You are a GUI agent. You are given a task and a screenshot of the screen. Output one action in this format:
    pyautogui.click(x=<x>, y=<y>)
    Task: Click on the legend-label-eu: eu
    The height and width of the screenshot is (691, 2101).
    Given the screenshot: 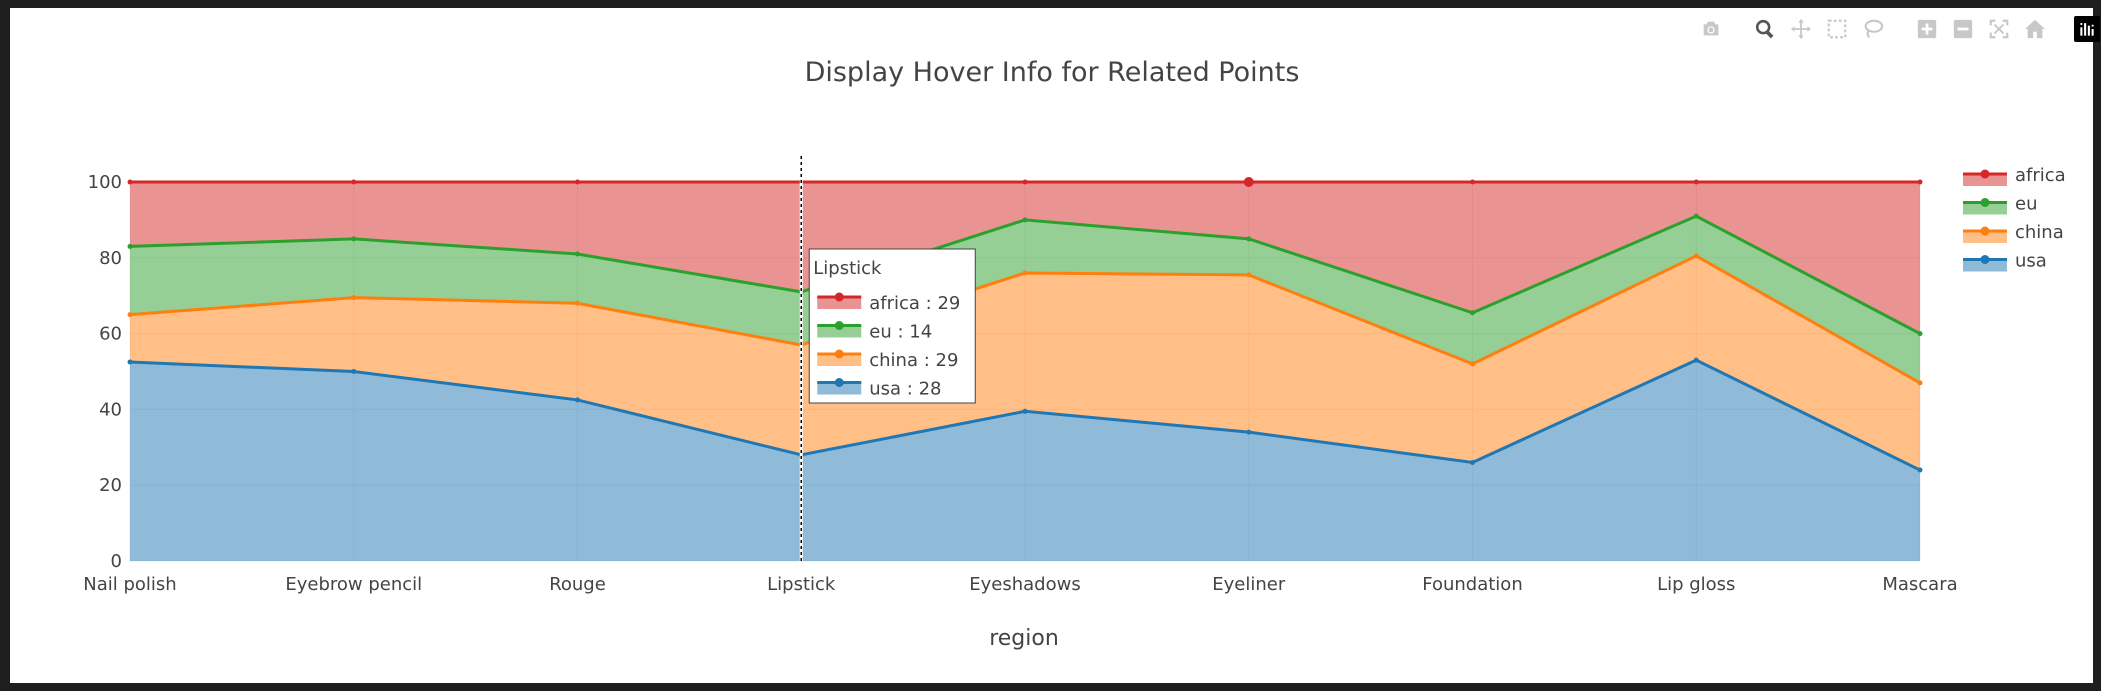 What is the action you would take?
    pyautogui.click(x=2026, y=204)
    